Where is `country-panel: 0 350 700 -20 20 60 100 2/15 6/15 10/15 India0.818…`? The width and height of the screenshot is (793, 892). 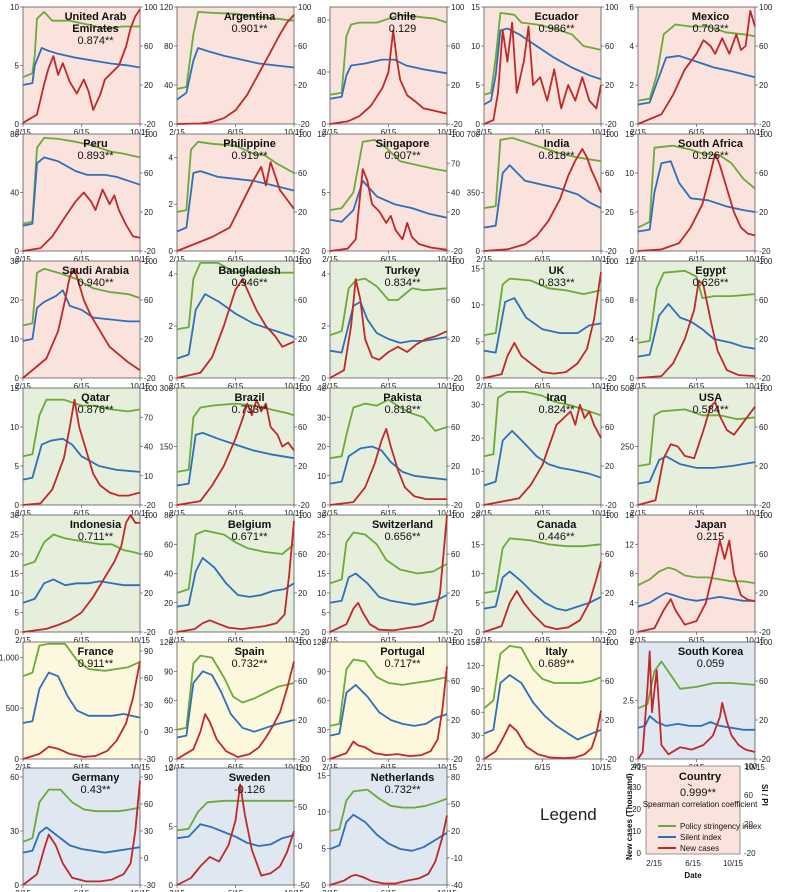
country-panel: 0 350 700 -20 20 60 100 2/15 6/15 10/15 India0.818… is located at coordinates (543, 197).